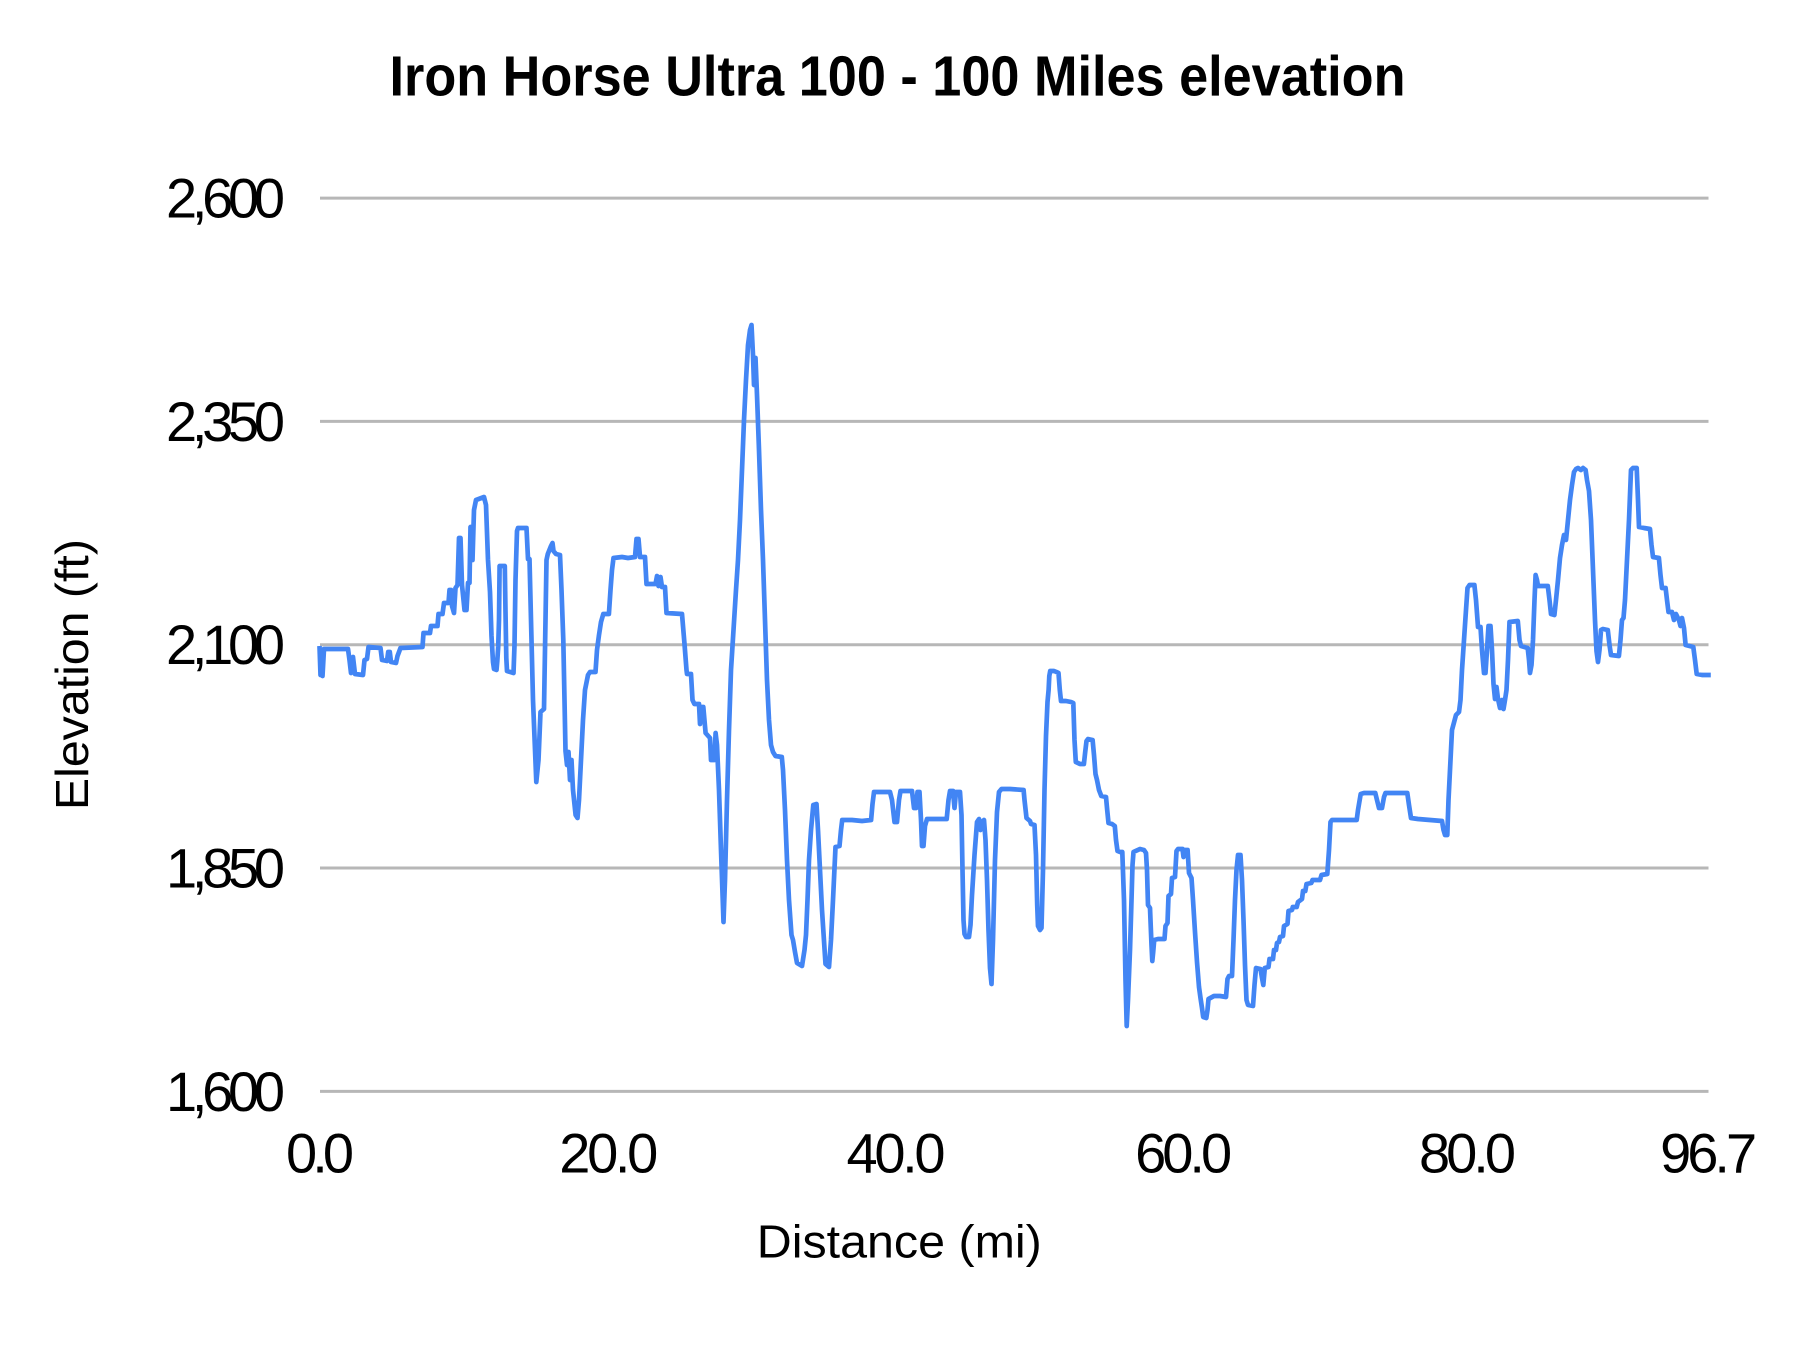 The width and height of the screenshot is (1800, 1350). Describe the element at coordinates (1467, 1153) in the screenshot. I see `svg-text: 80.0` at that location.